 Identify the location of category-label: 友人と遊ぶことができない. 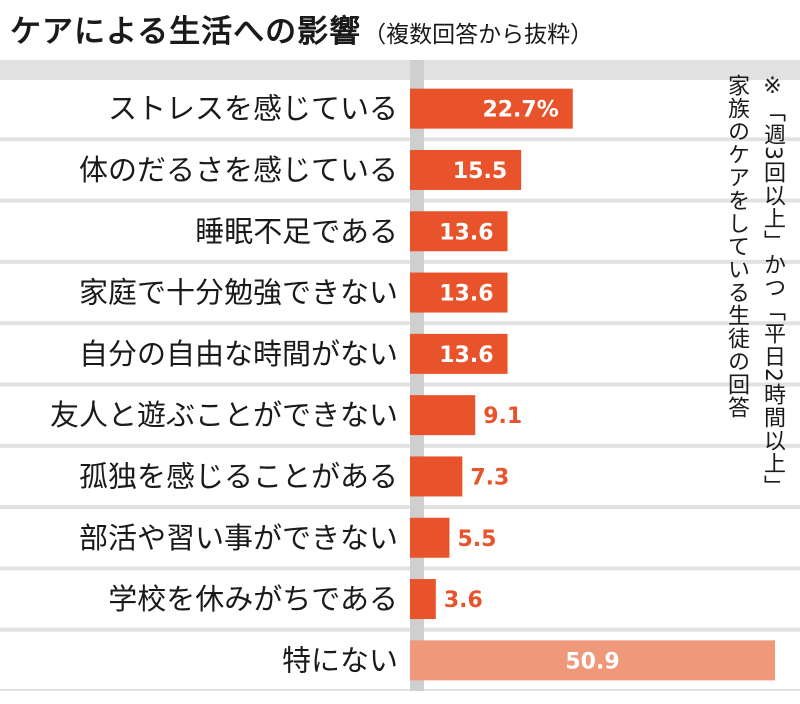
(224, 415).